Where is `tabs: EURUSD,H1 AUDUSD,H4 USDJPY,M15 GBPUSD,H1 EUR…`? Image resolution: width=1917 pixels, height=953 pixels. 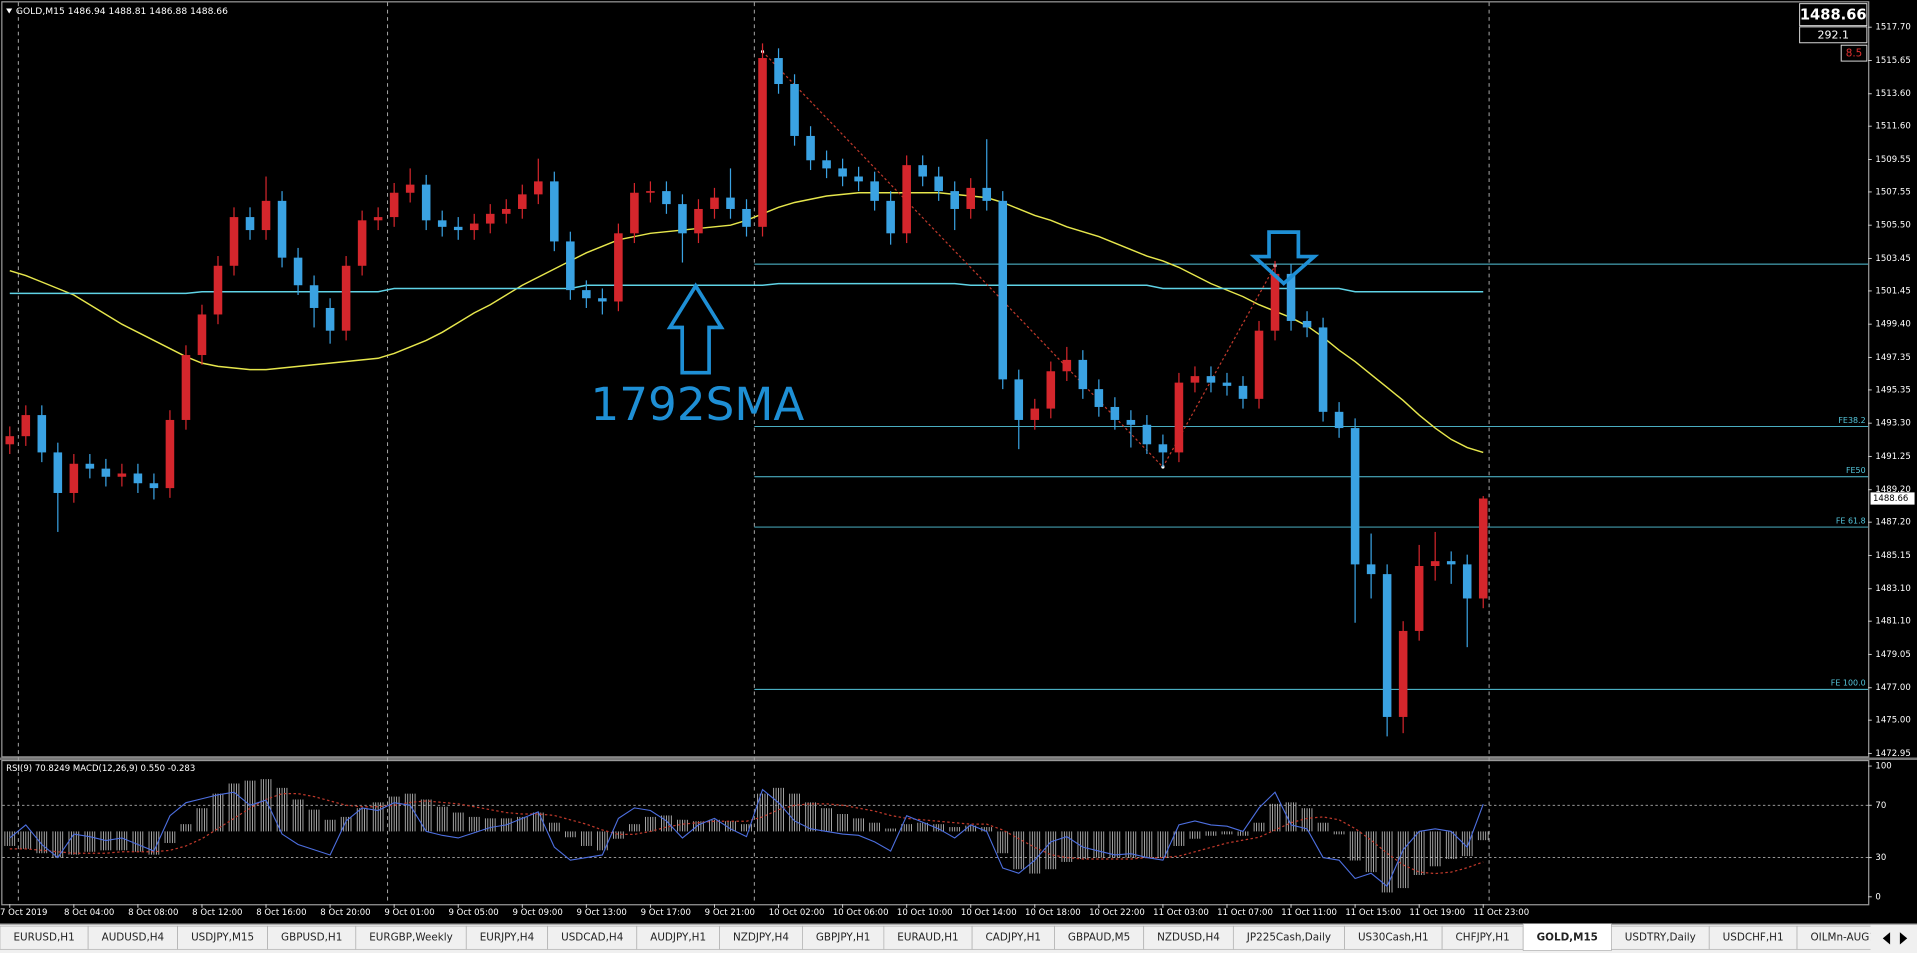
tabs: EURUSD,H1 AUDUSD,H4 USDJPY,M15 GBPUSD,H1 EUR… is located at coordinates (958, 937).